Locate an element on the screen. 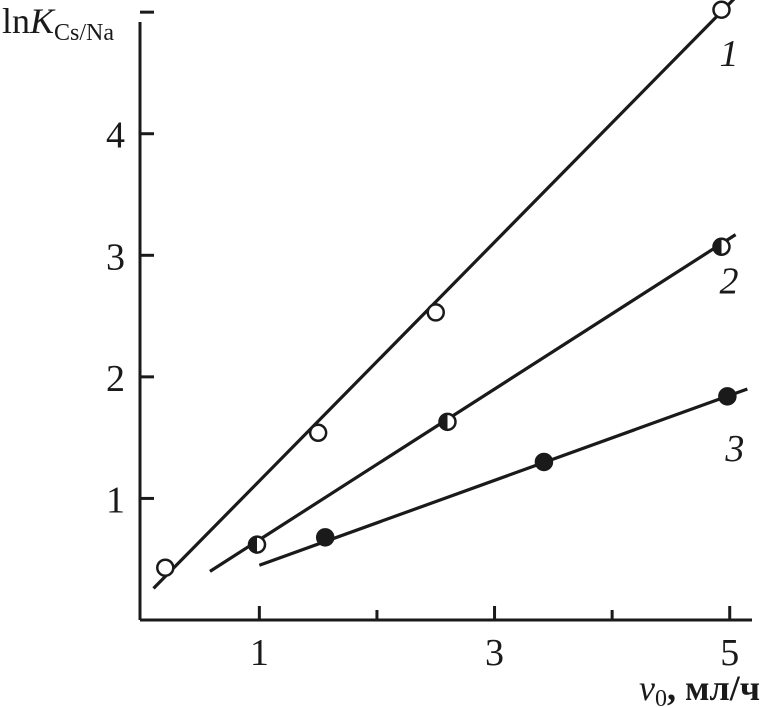 The image size is (765, 708). x-tick-label: 1 is located at coordinates (259, 653).